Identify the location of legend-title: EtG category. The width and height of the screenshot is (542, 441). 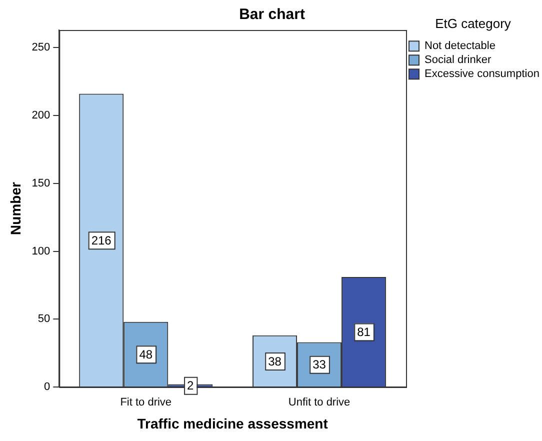
(473, 24).